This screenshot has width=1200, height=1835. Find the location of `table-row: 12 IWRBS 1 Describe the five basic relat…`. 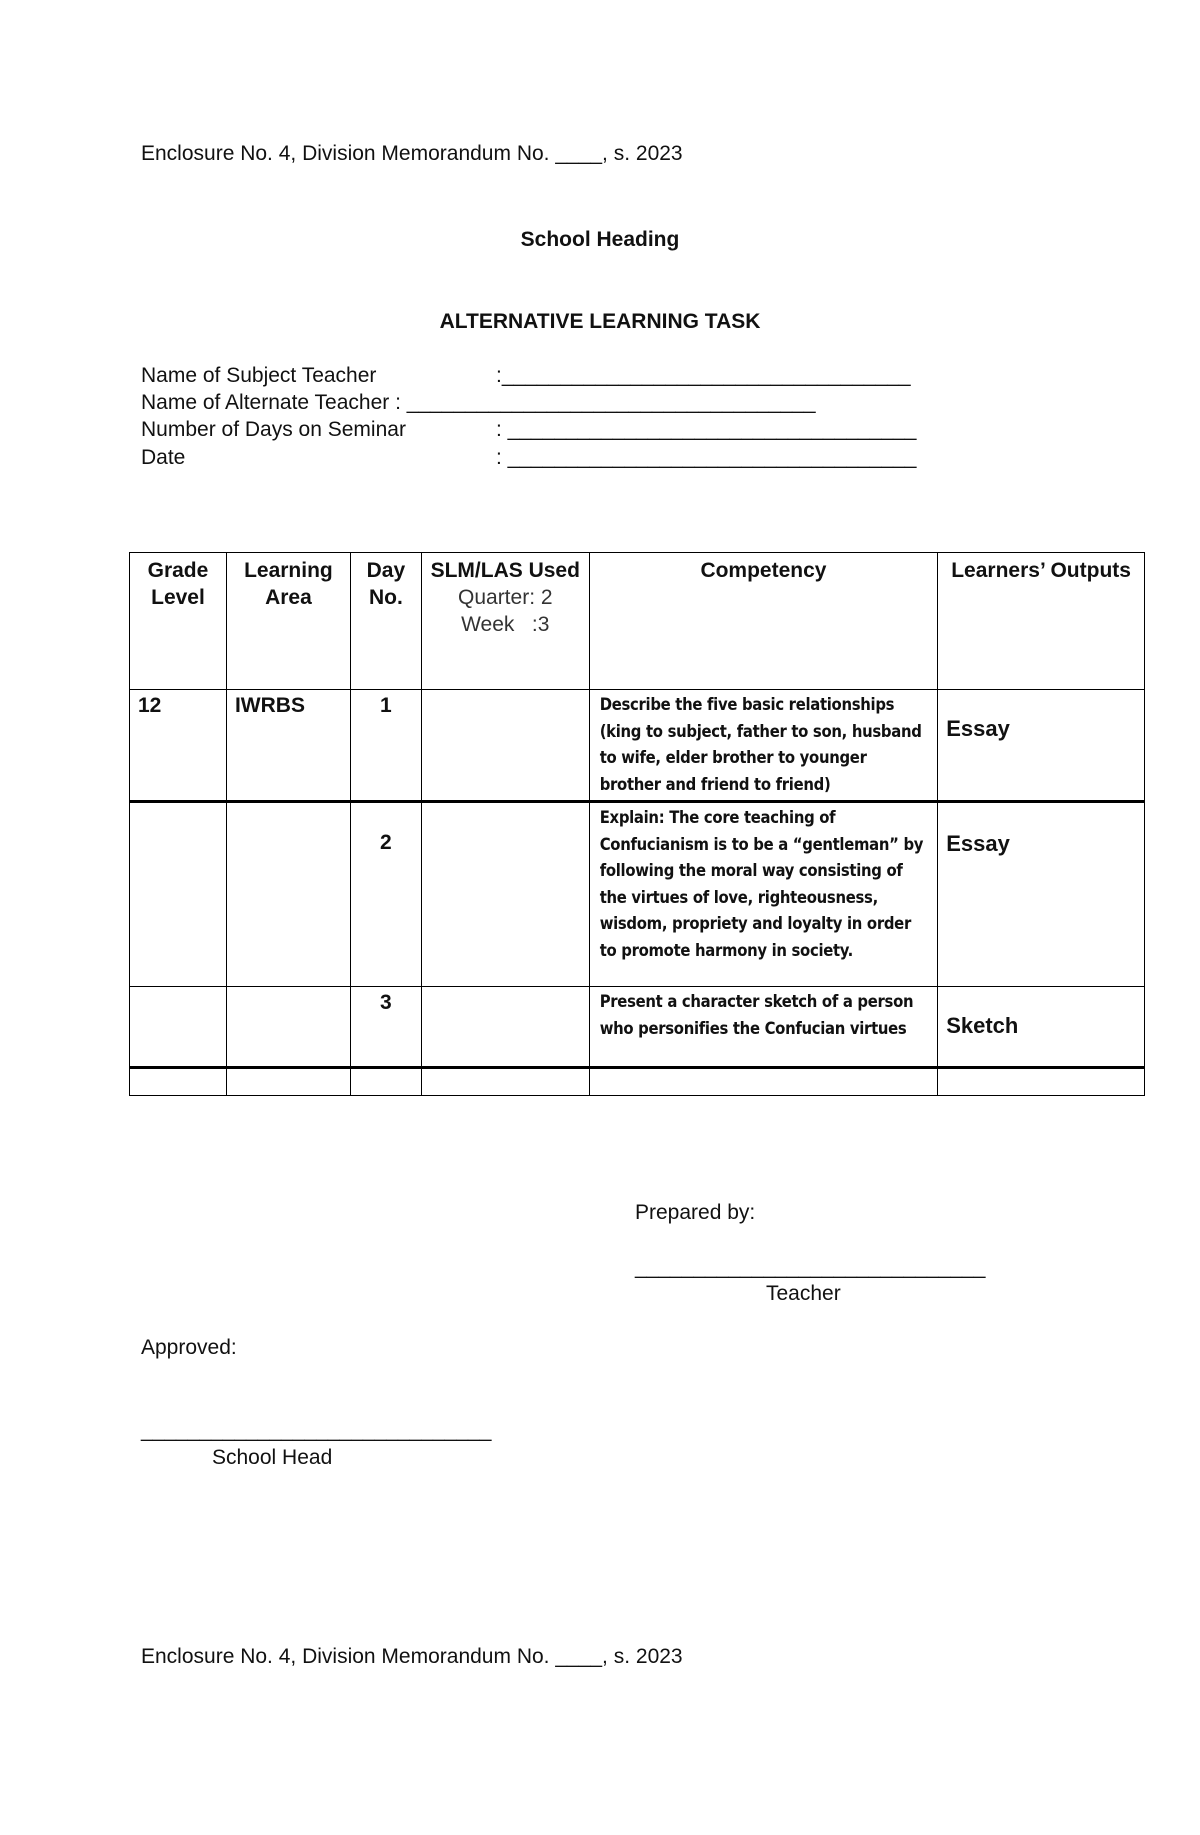

table-row: 12 IWRBS 1 Describe the five basic relat… is located at coordinates (637, 745).